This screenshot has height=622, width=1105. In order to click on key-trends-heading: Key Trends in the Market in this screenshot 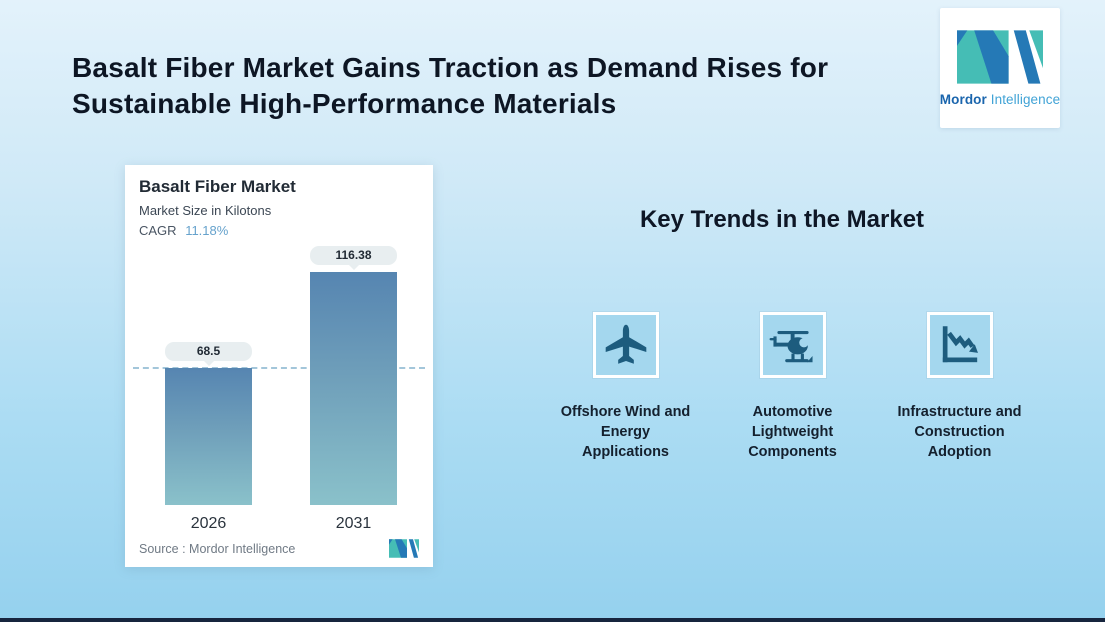, I will do `click(782, 219)`.